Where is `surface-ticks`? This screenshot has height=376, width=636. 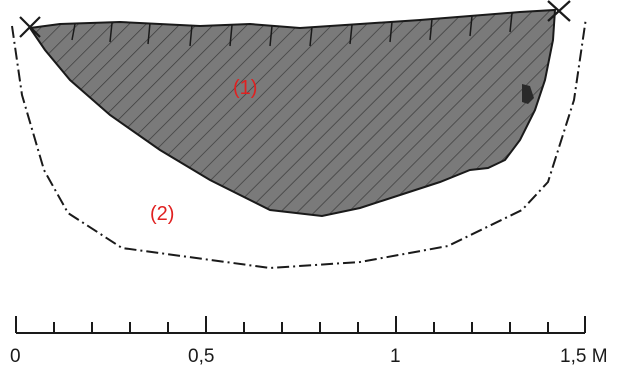
surface-ticks is located at coordinates (292, 29).